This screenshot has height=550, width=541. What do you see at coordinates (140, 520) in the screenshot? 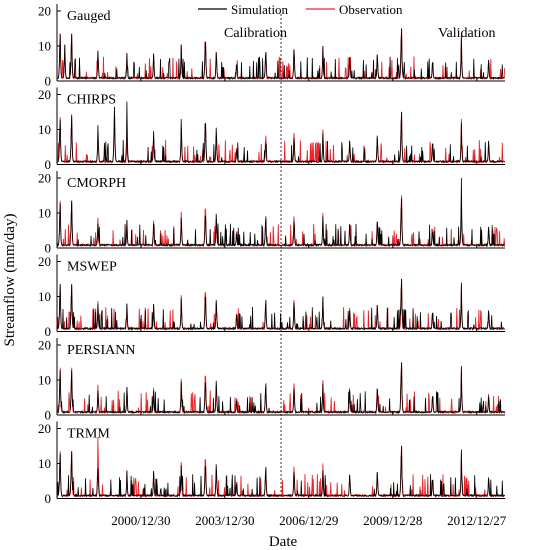
I see `x-tick-label: 2000/12/30` at bounding box center [140, 520].